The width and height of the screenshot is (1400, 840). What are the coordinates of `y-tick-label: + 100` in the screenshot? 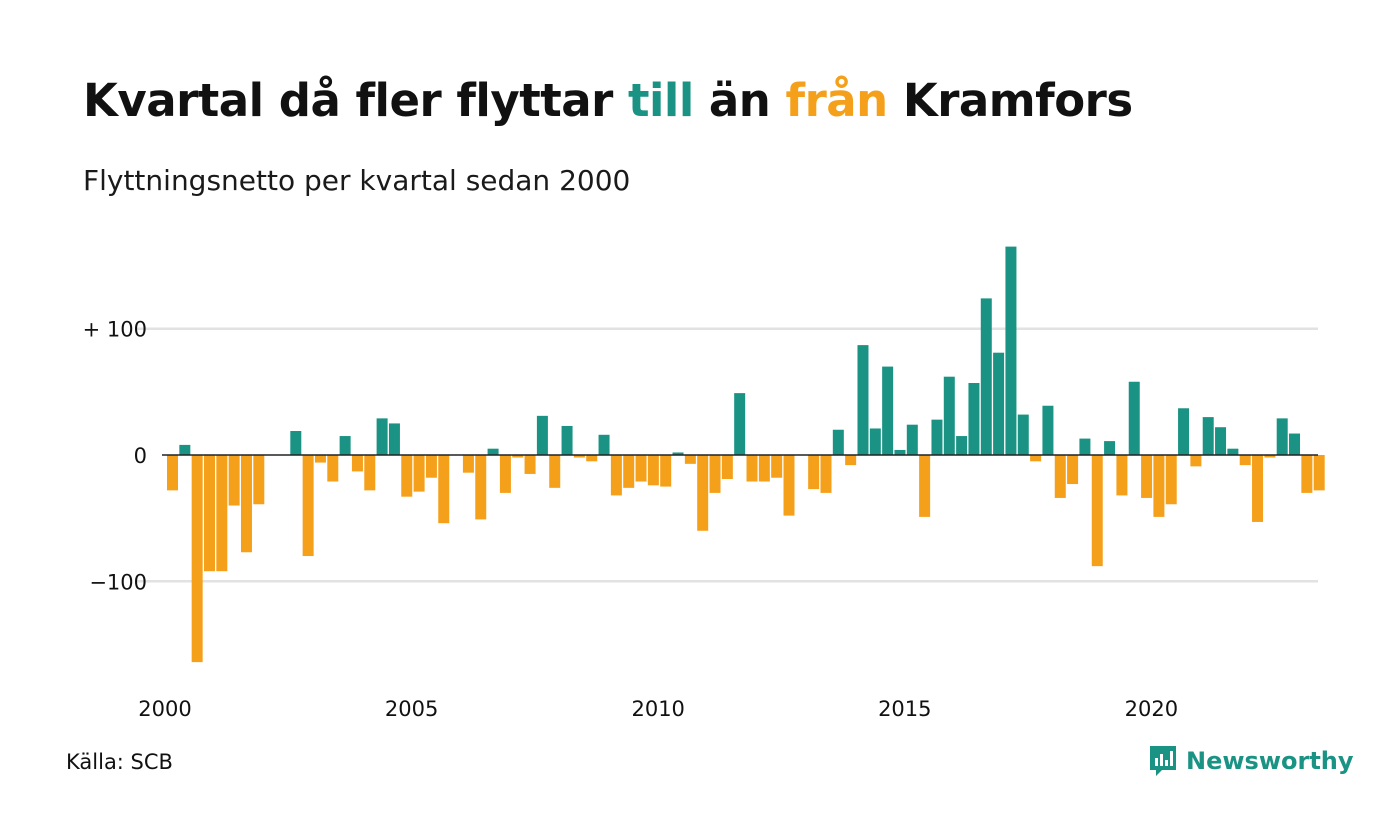 It's located at (115, 330).